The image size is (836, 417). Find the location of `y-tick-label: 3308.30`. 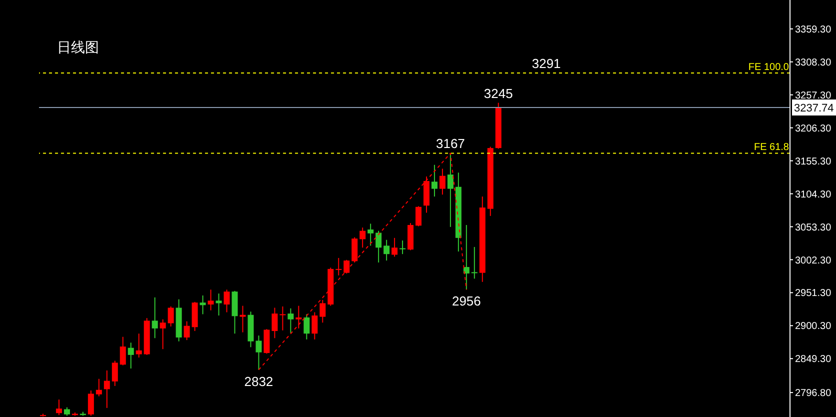

y-tick-label: 3308.30 is located at coordinates (813, 62).